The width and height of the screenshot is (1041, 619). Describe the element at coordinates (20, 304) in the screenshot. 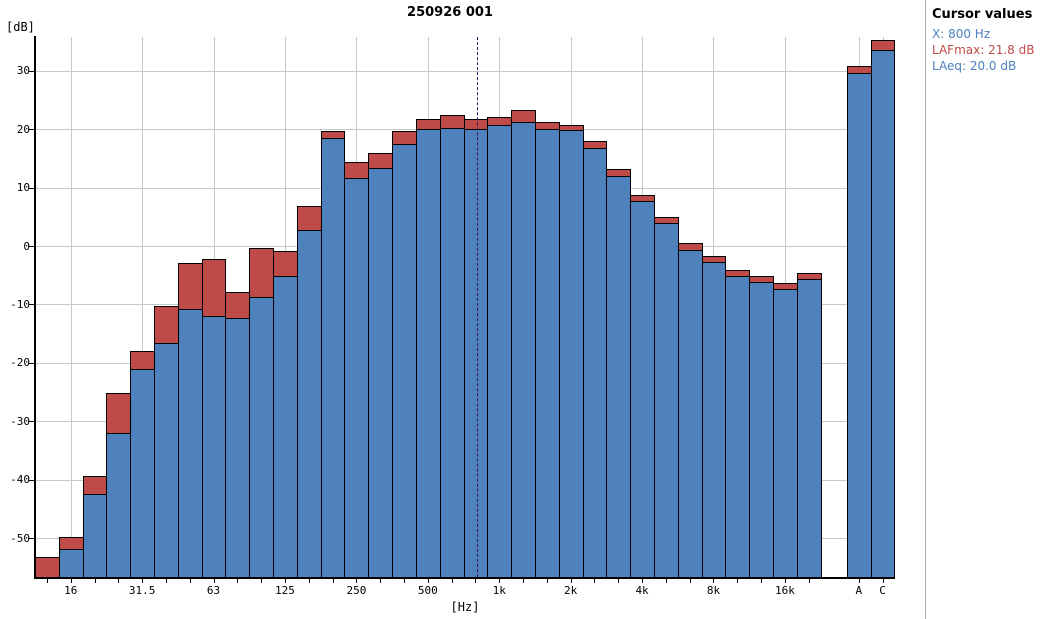

I see `y-axis-tick-label: -10` at that location.